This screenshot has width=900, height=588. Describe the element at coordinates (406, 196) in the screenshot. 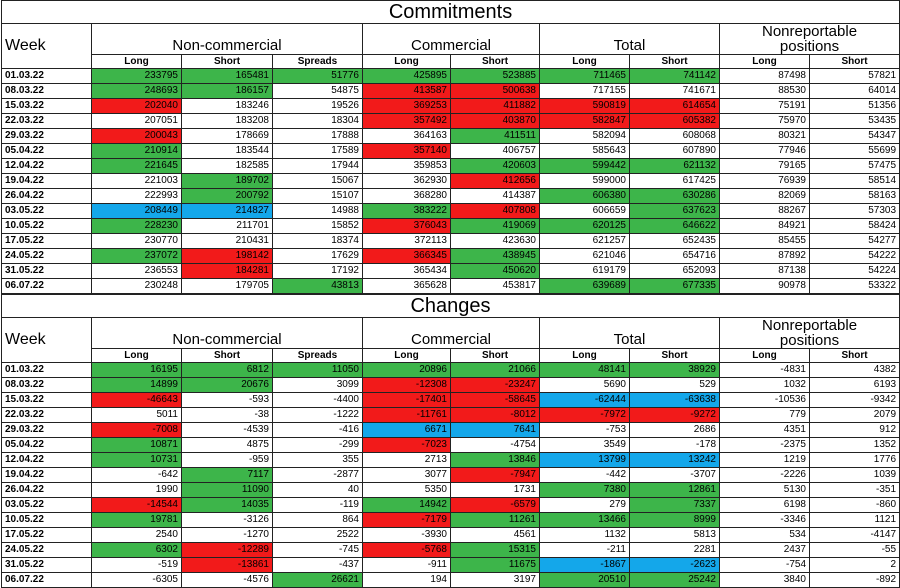

I see `commercial-long-cell: 368280` at that location.